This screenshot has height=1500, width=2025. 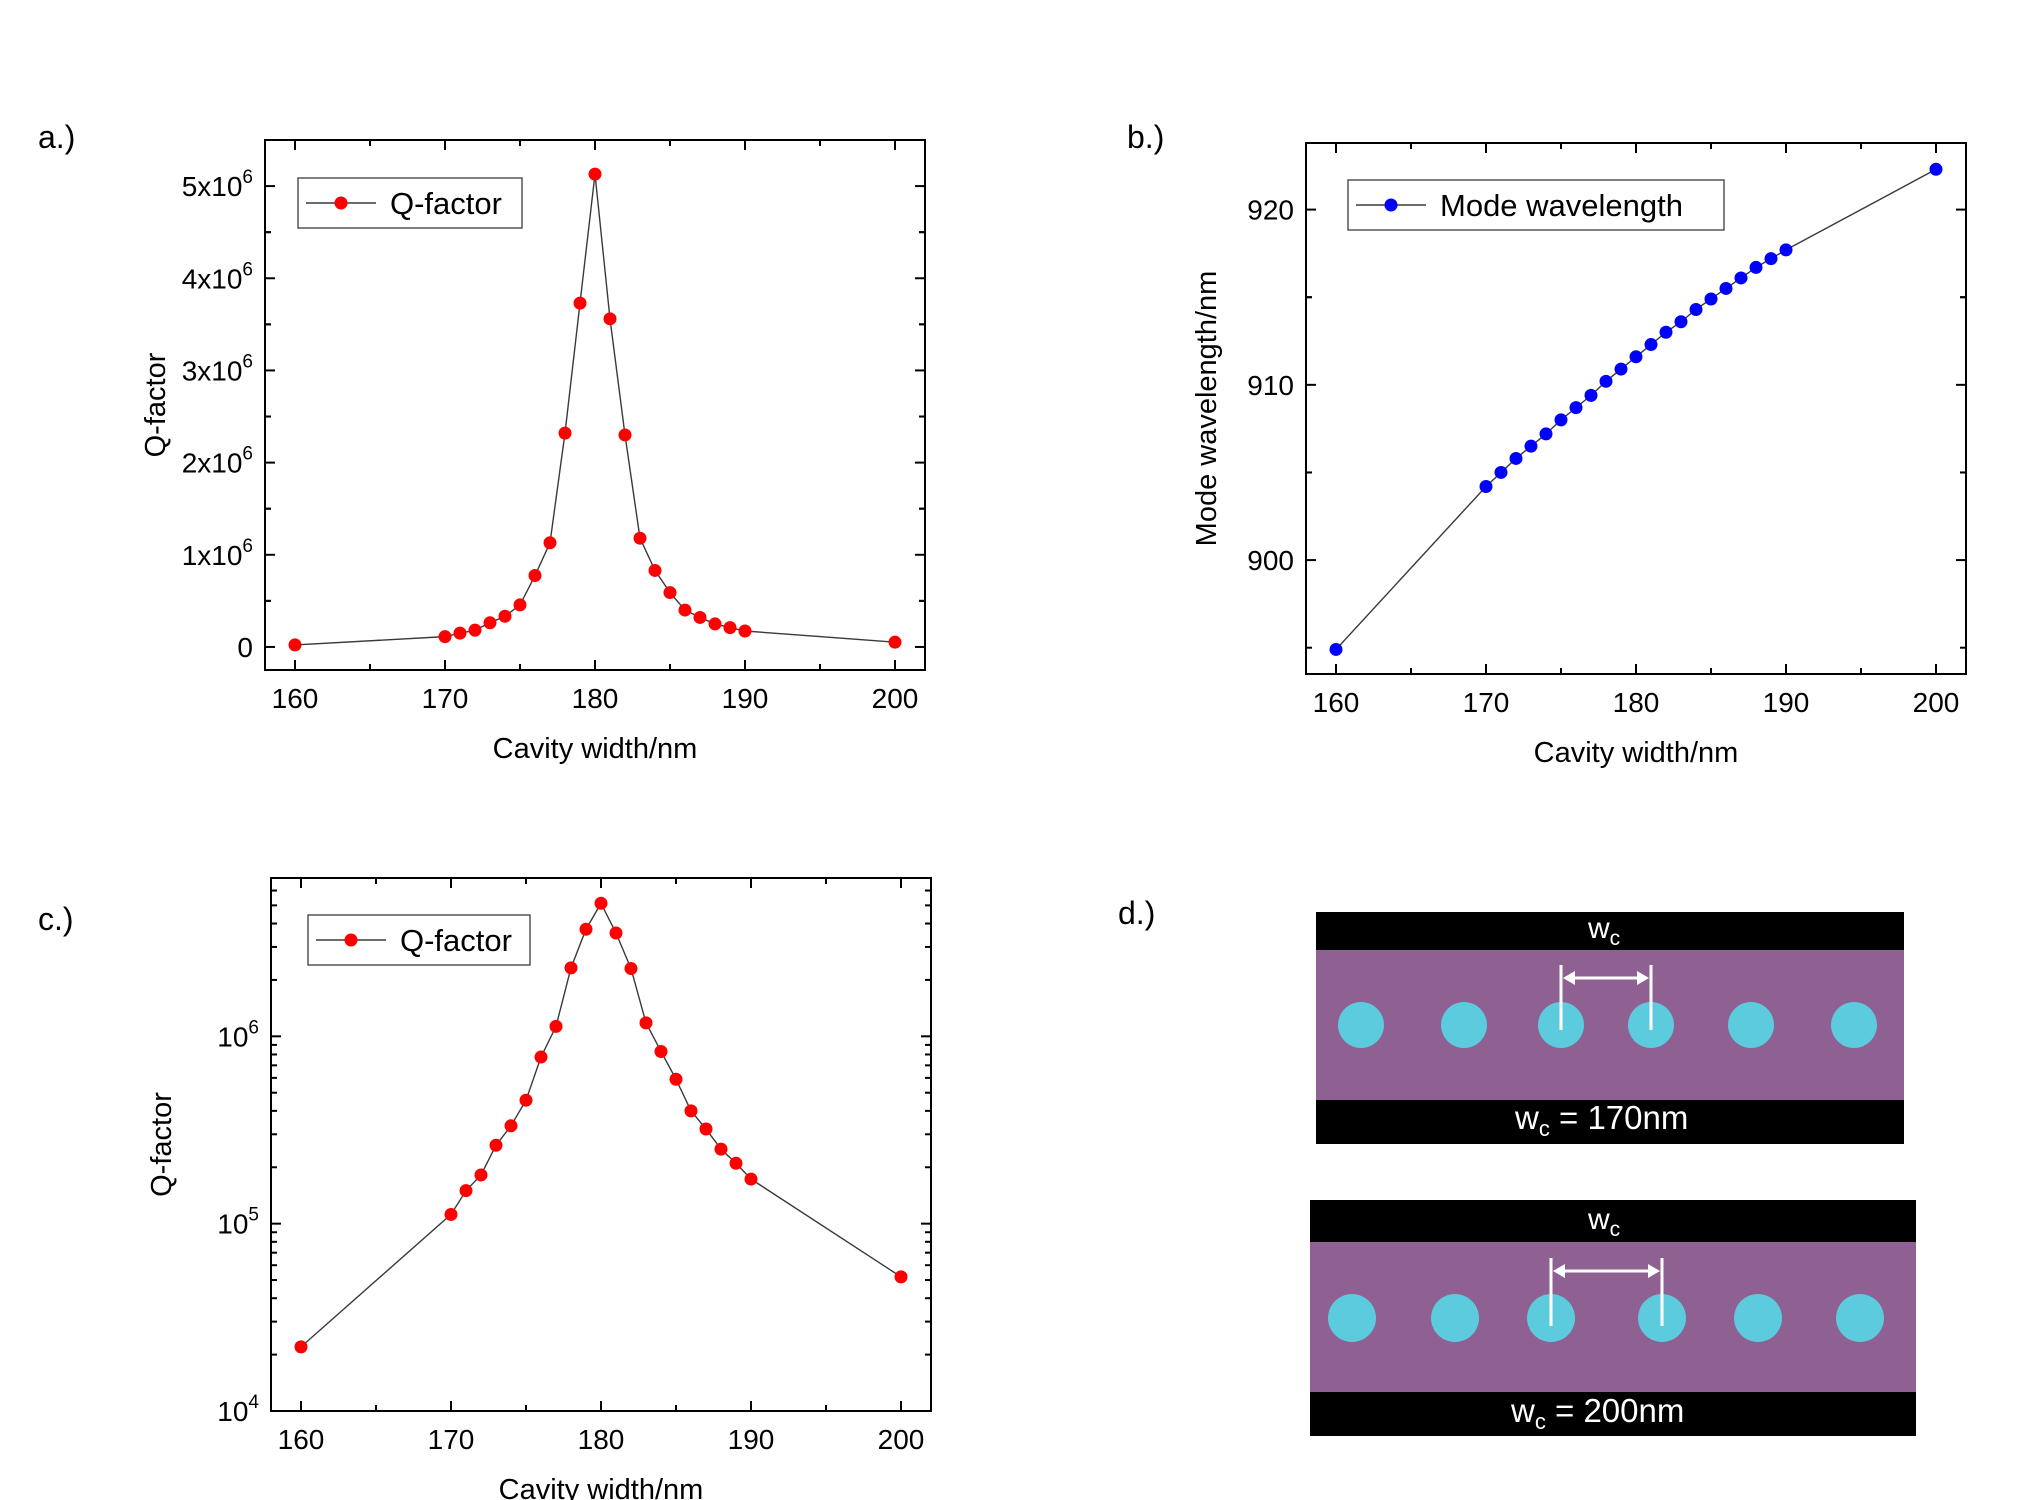 What do you see at coordinates (1606, 1318) in the screenshot?
I see `hole-row` at bounding box center [1606, 1318].